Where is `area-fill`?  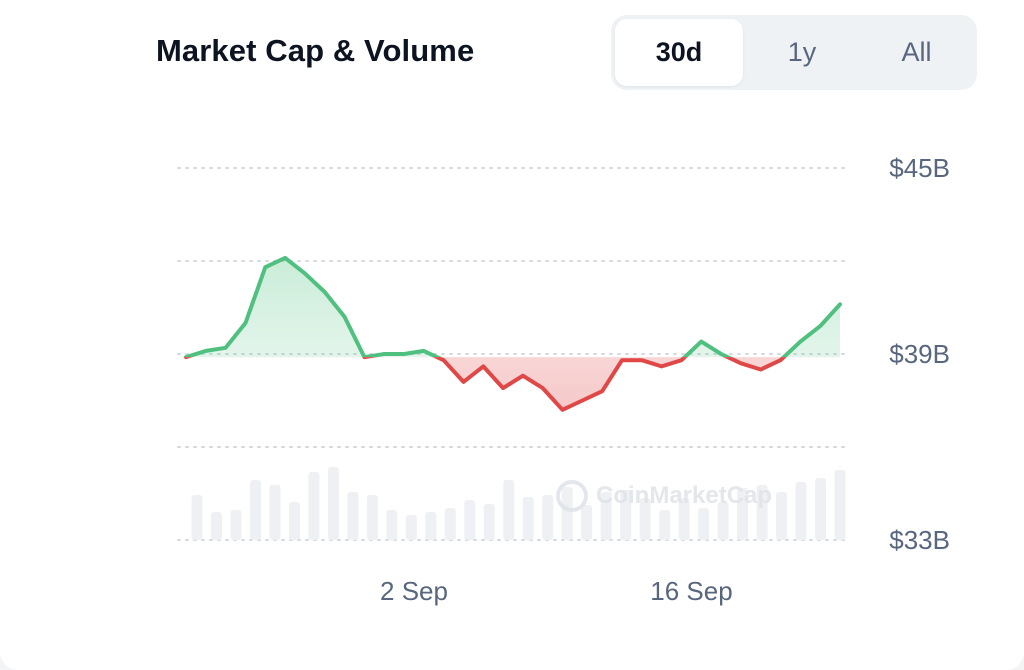
area-fill is located at coordinates (513, 333).